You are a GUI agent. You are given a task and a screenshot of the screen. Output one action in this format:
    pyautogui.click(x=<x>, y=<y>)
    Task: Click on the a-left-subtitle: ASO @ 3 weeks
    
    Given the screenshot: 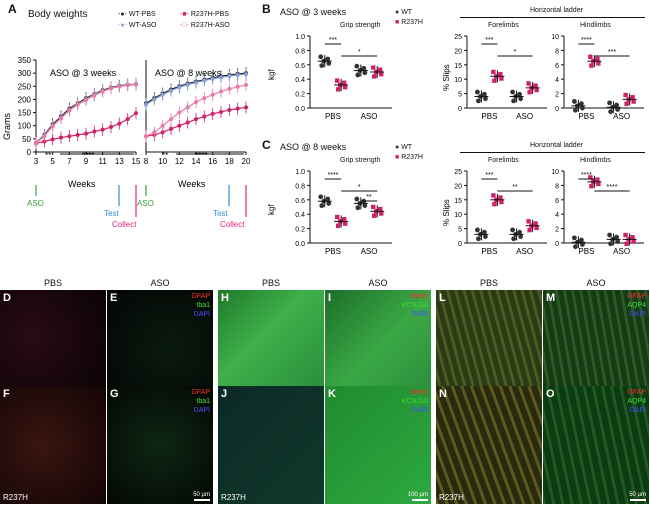 What is the action you would take?
    pyautogui.click(x=83, y=73)
    